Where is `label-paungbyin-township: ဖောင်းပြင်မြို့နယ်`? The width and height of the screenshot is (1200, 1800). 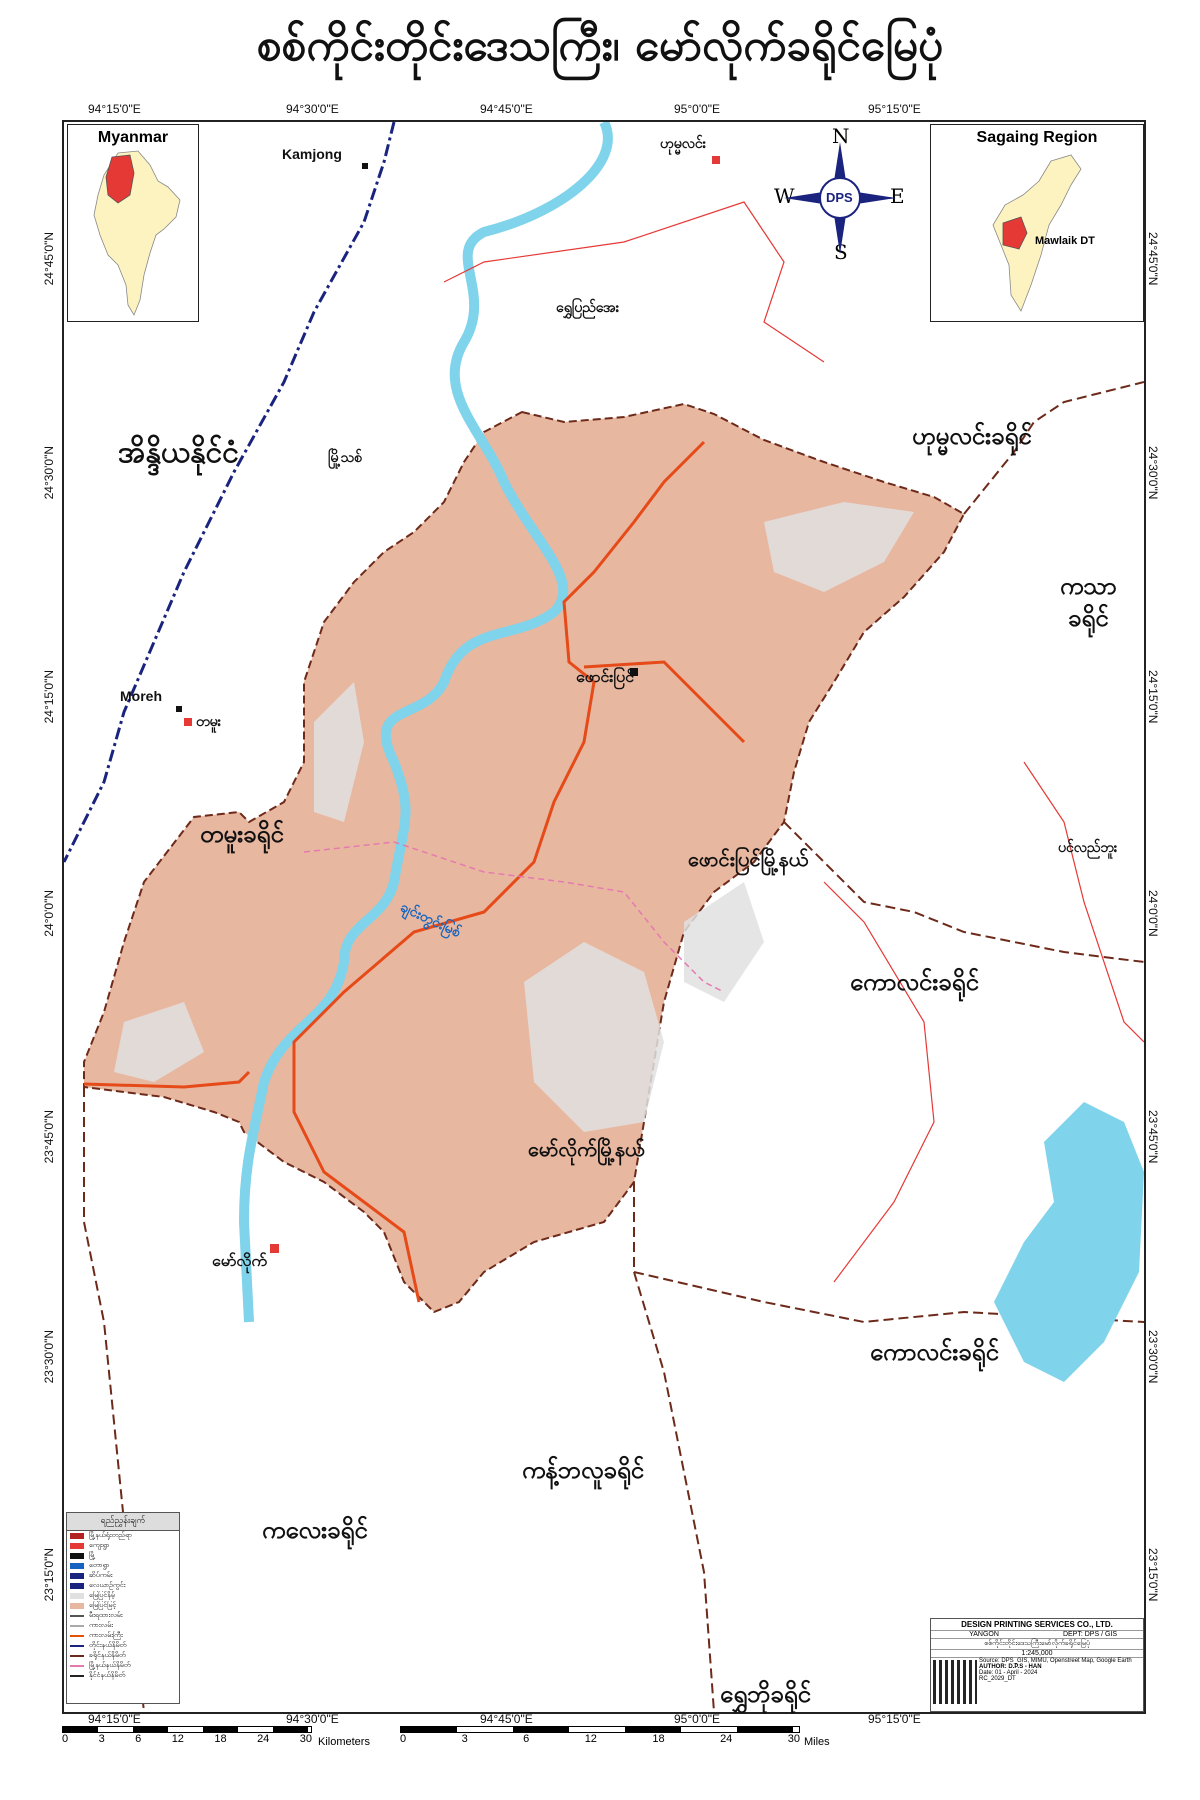 label-paungbyin-township: ဖောင်းပြင်မြို့နယ် is located at coordinates (748, 859).